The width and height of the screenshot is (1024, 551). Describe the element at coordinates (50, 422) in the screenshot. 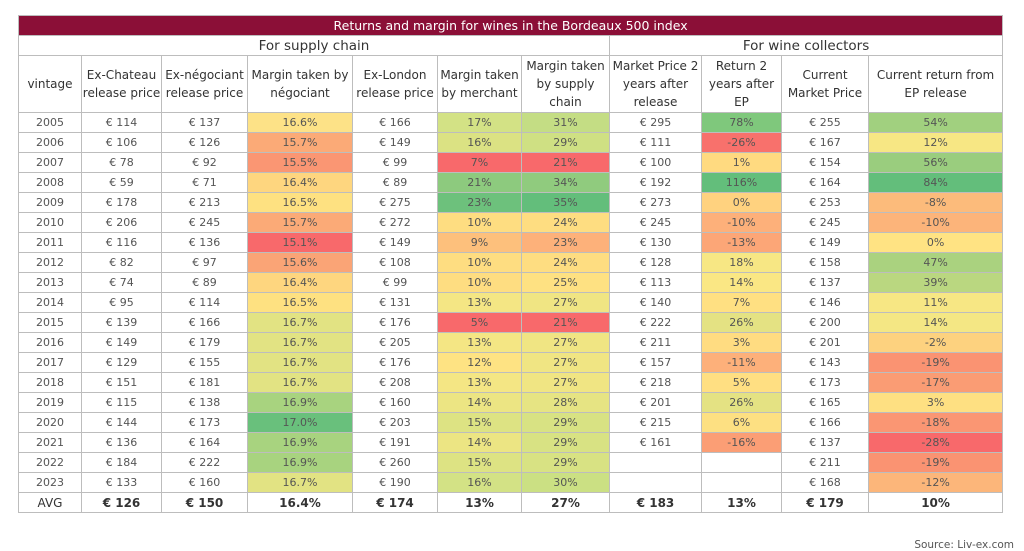

I see `vintage-cell: 2020` at that location.